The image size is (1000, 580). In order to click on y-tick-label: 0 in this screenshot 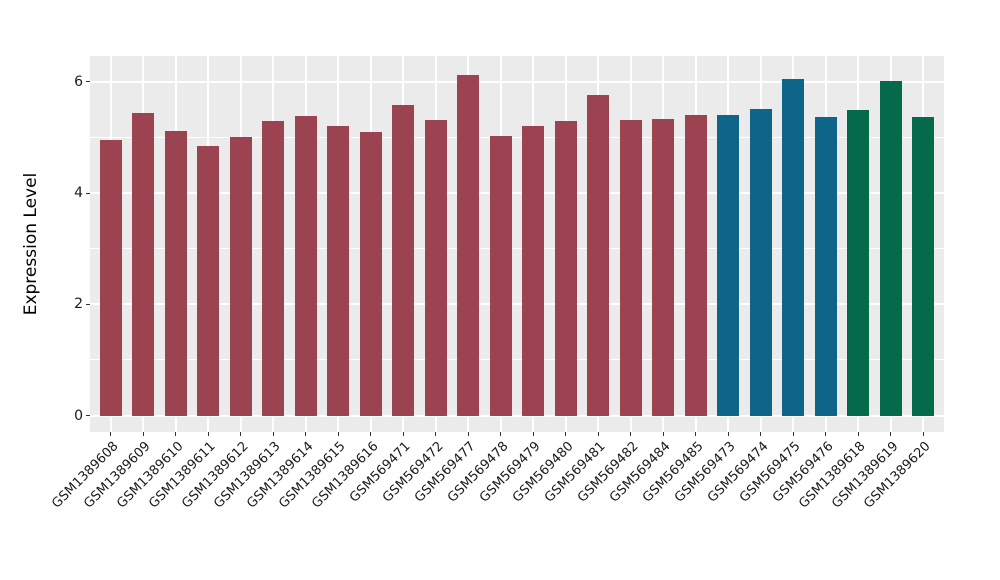, I will do `click(78, 415)`.